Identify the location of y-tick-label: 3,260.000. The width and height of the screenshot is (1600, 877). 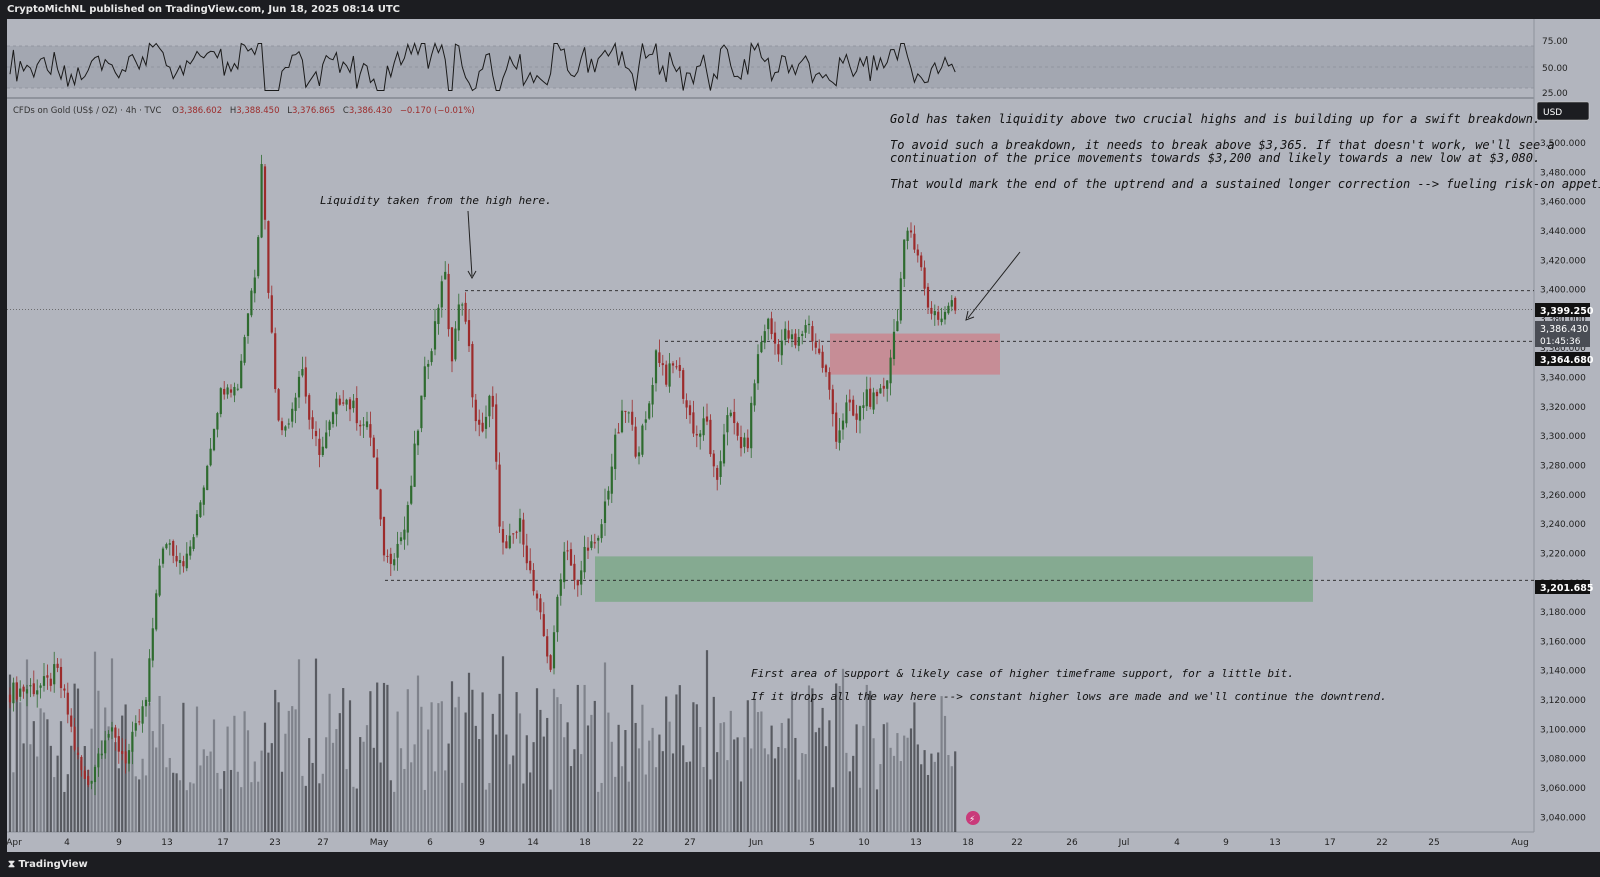
(1563, 496).